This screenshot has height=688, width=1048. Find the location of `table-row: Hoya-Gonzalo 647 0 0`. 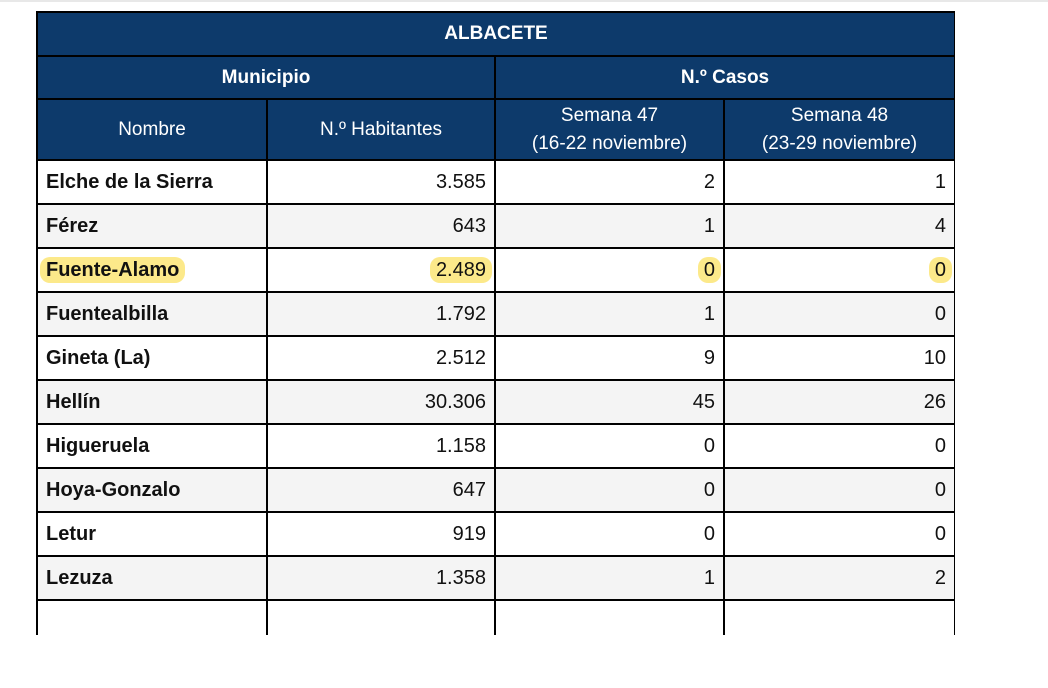

table-row: Hoya-Gonzalo 647 0 0 is located at coordinates (495, 490).